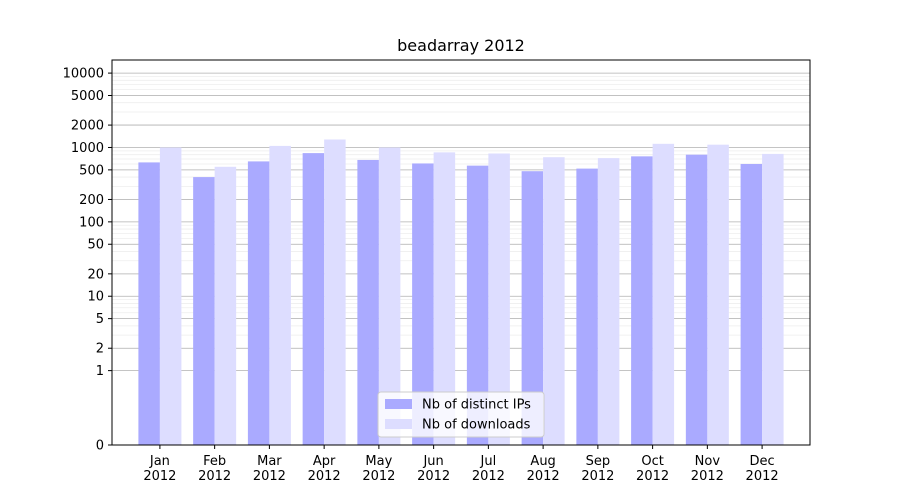 The width and height of the screenshot is (900, 500). Describe the element at coordinates (707, 469) in the screenshot. I see `x-tick-label: Nov 2012` at that location.